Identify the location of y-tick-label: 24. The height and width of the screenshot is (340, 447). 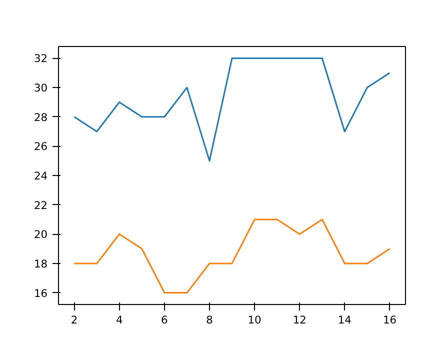
(41, 176).